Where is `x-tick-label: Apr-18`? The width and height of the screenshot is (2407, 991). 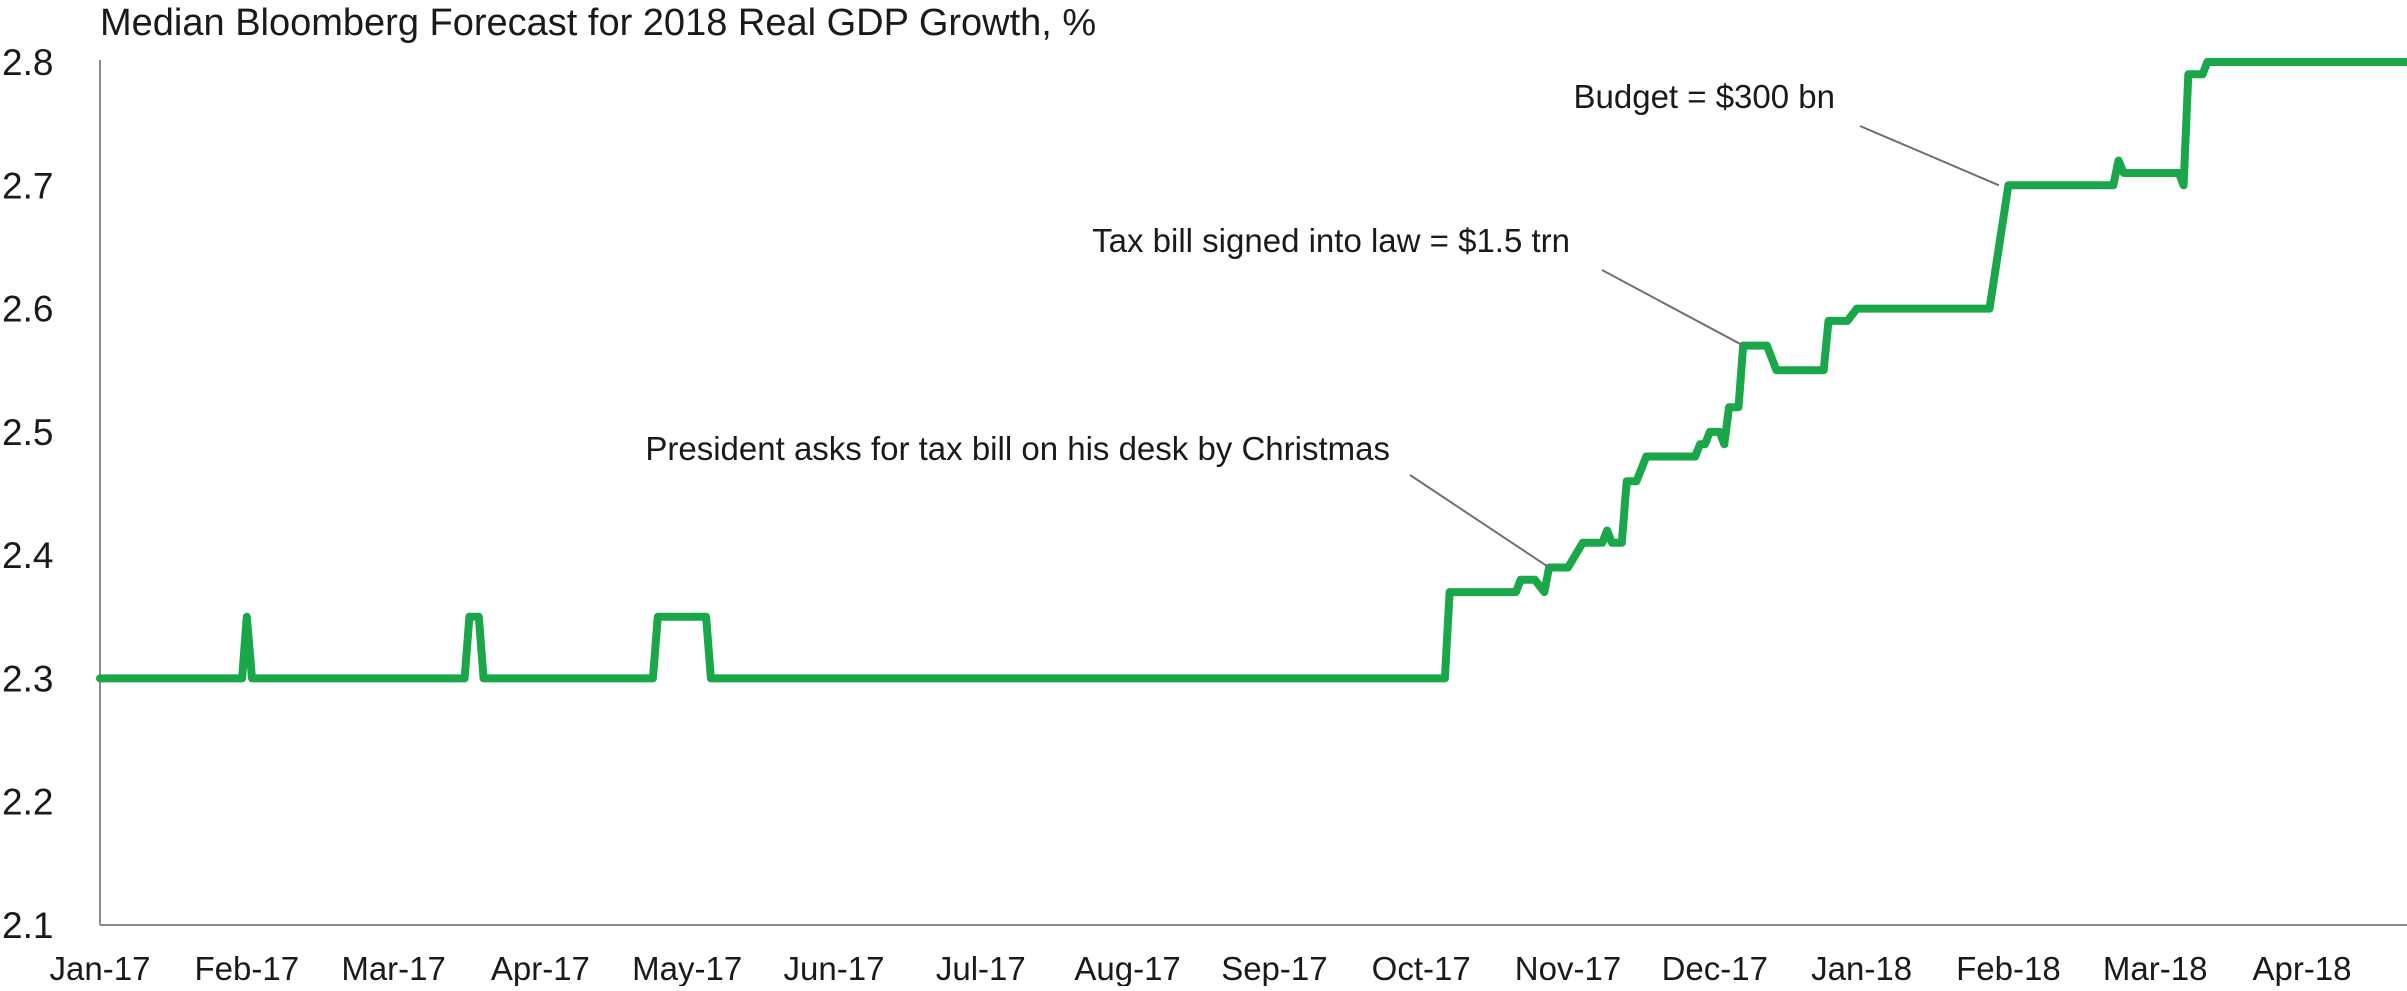
x-tick-label: Apr-18 is located at coordinates (2301, 968).